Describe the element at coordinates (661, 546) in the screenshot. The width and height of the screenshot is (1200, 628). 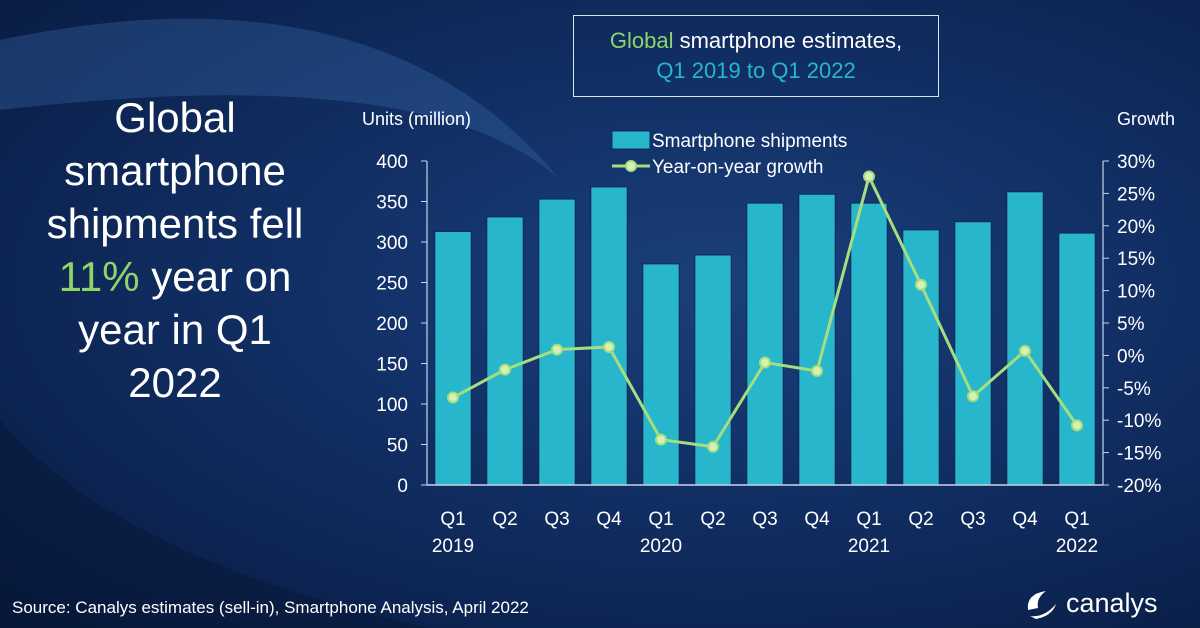
I see `x-year-label: 2020` at that location.